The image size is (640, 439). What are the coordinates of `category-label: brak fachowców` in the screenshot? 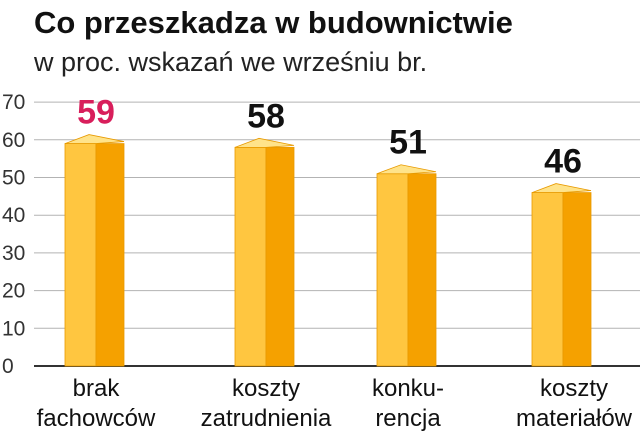 It's located at (96, 403).